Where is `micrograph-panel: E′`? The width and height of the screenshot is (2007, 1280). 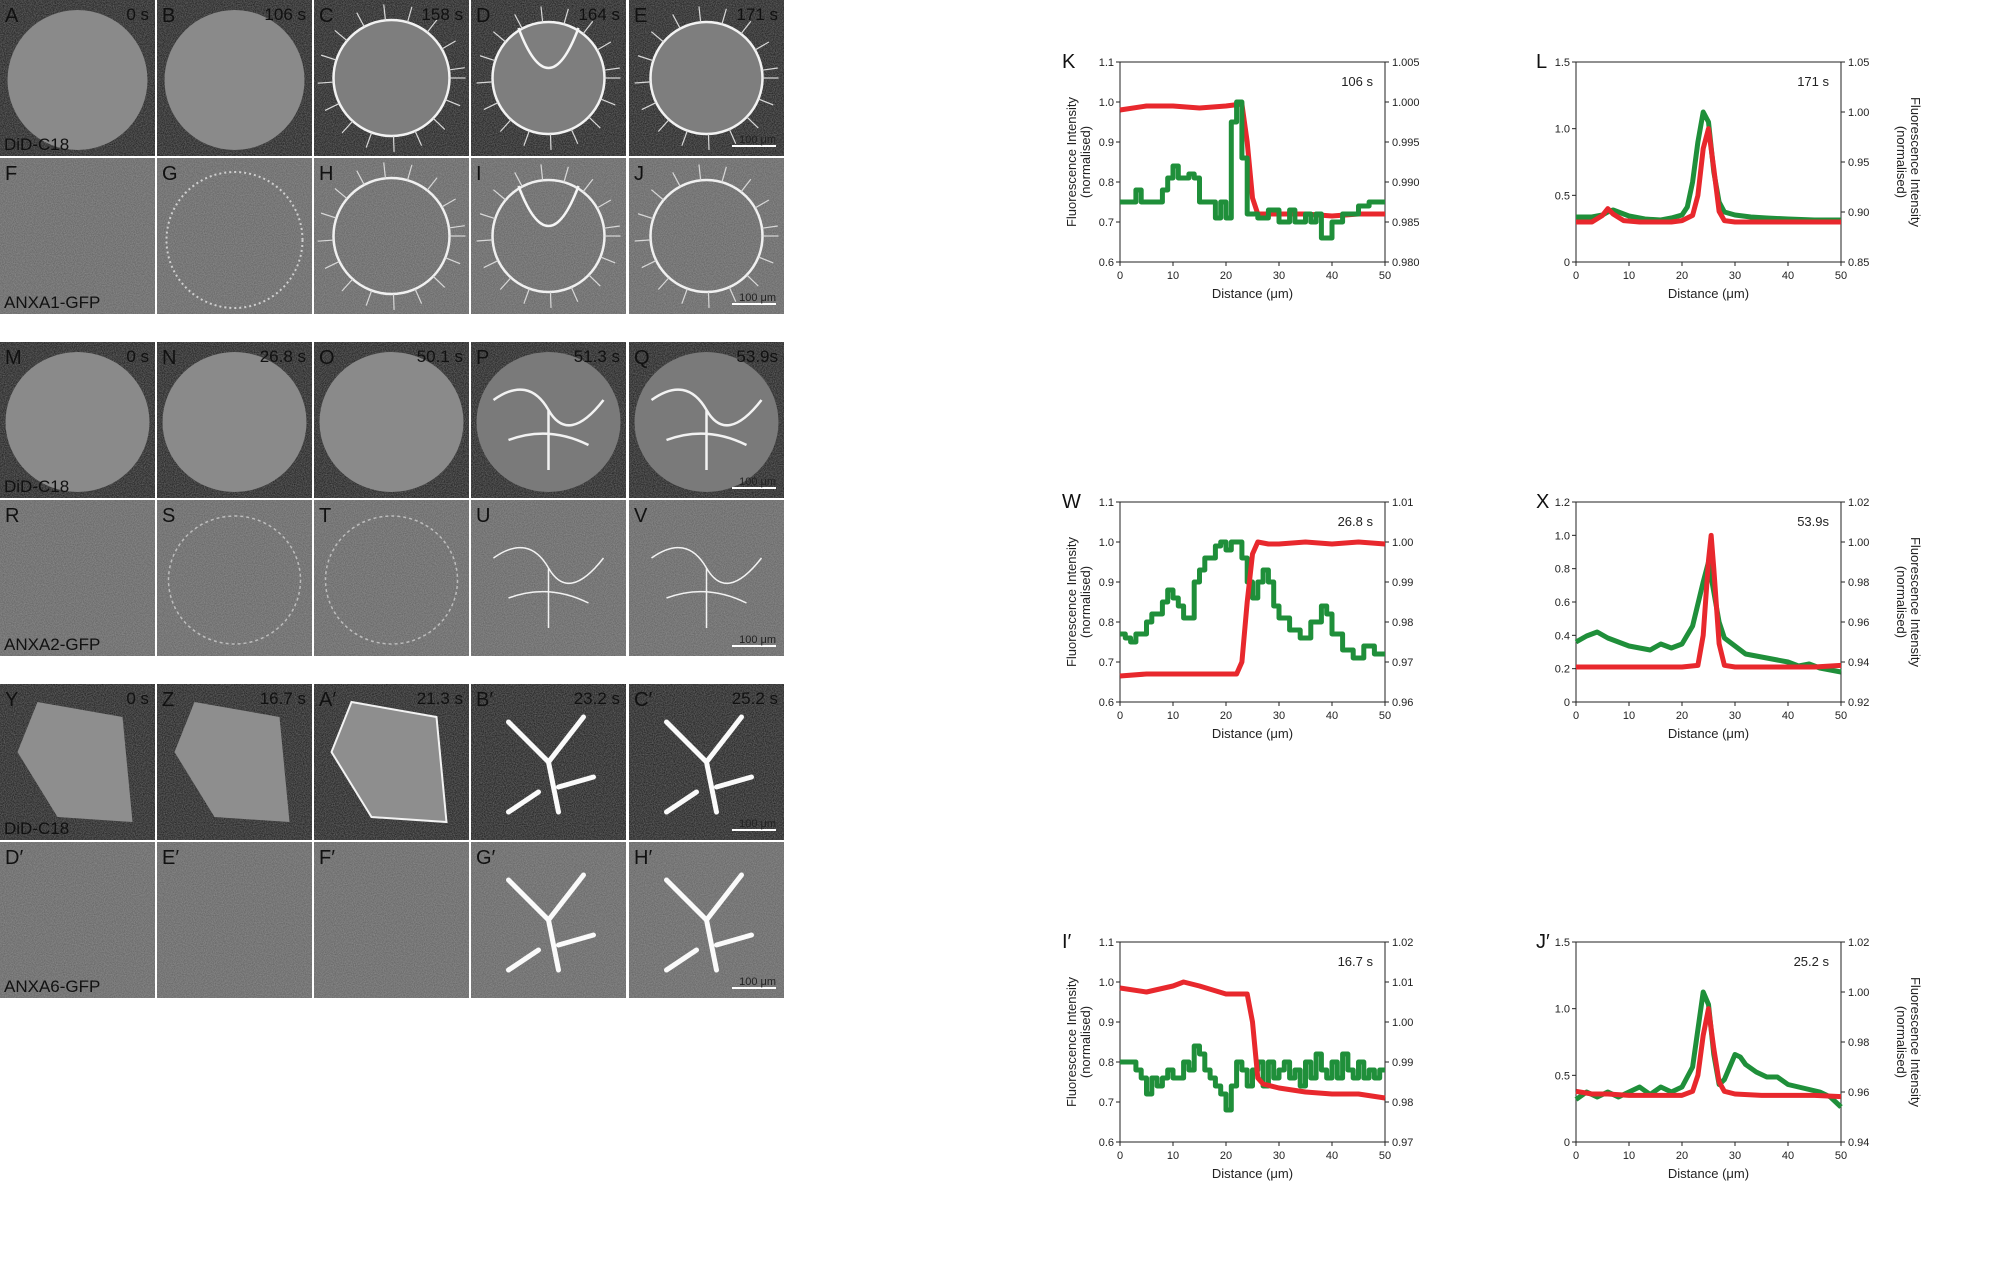
micrograph-panel: E′ is located at coordinates (234, 920).